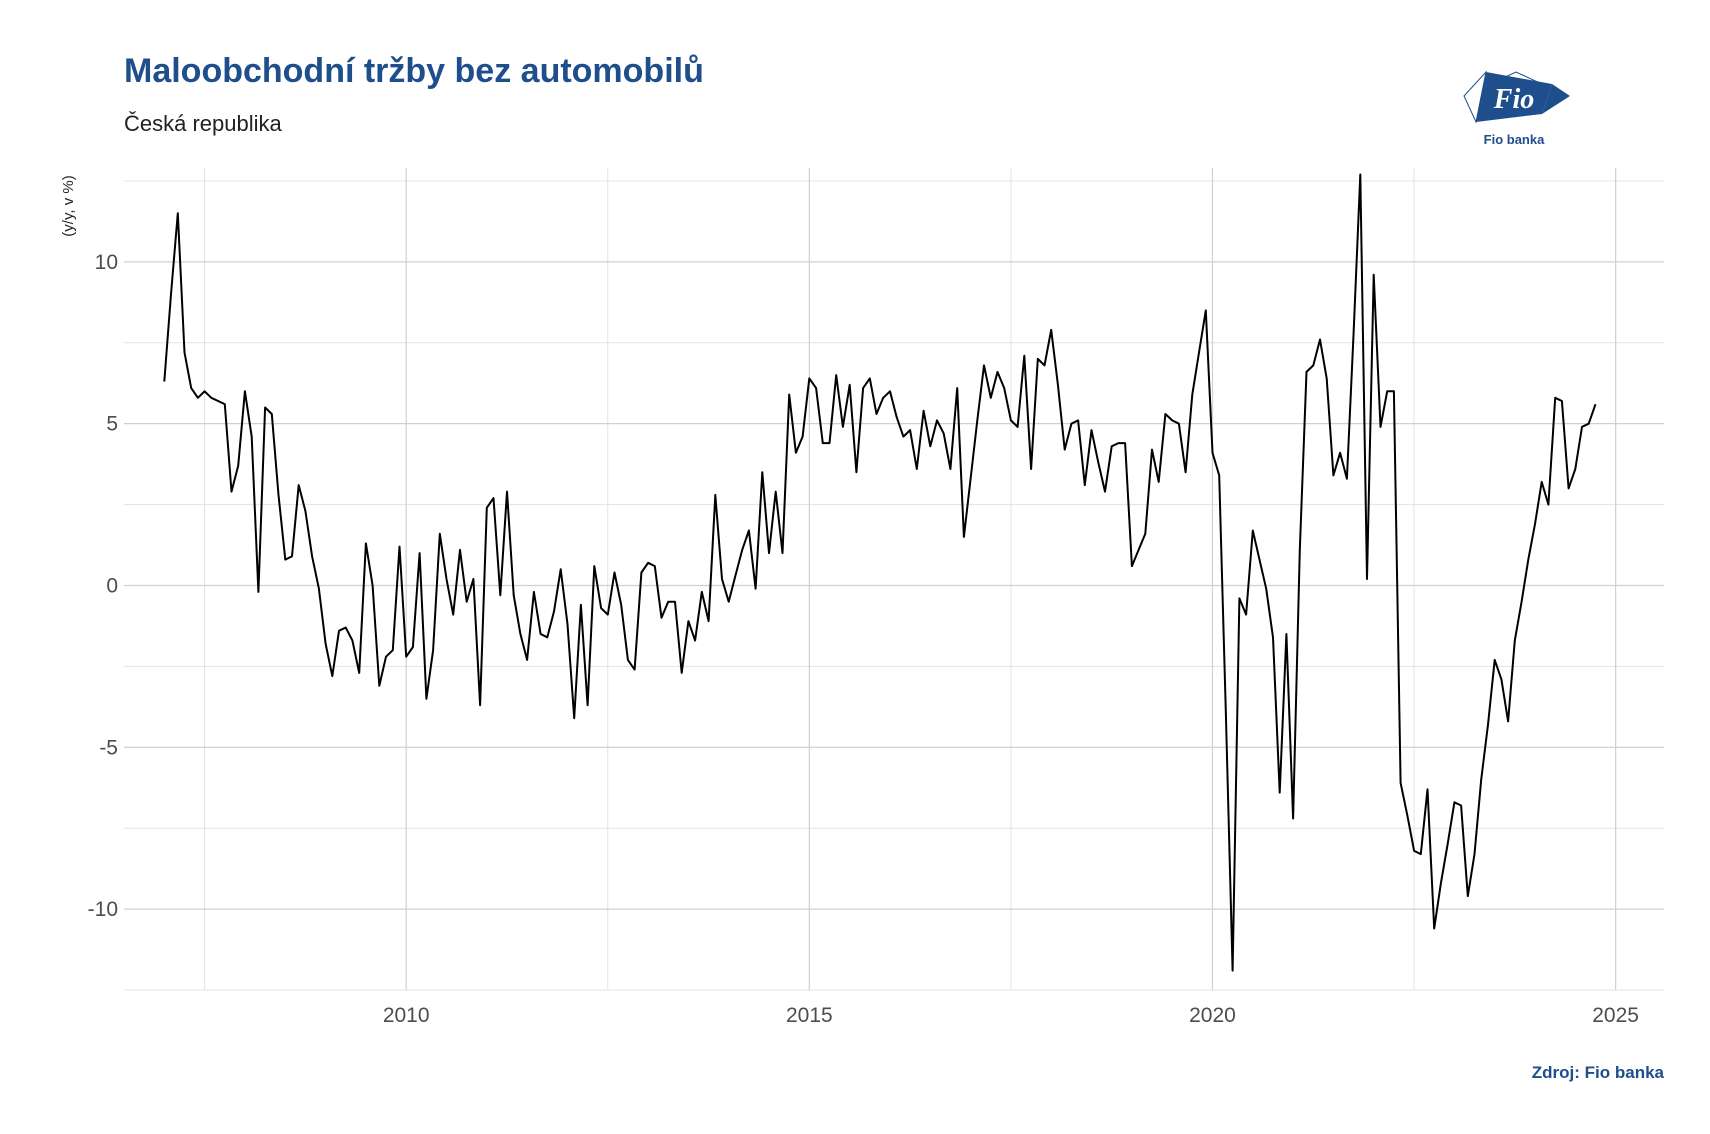 The height and width of the screenshot is (1134, 1710). I want to click on fio-banka-logo: Fio Fio banka, so click(1518, 108).